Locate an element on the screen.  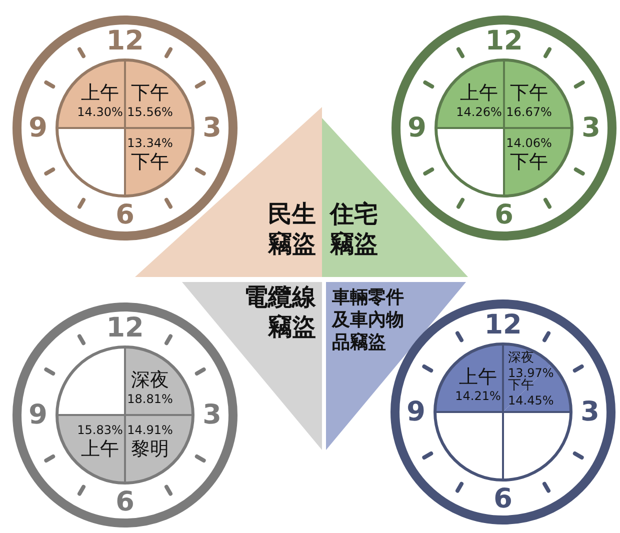
data-label: 14.06% is located at coordinates (529, 143).